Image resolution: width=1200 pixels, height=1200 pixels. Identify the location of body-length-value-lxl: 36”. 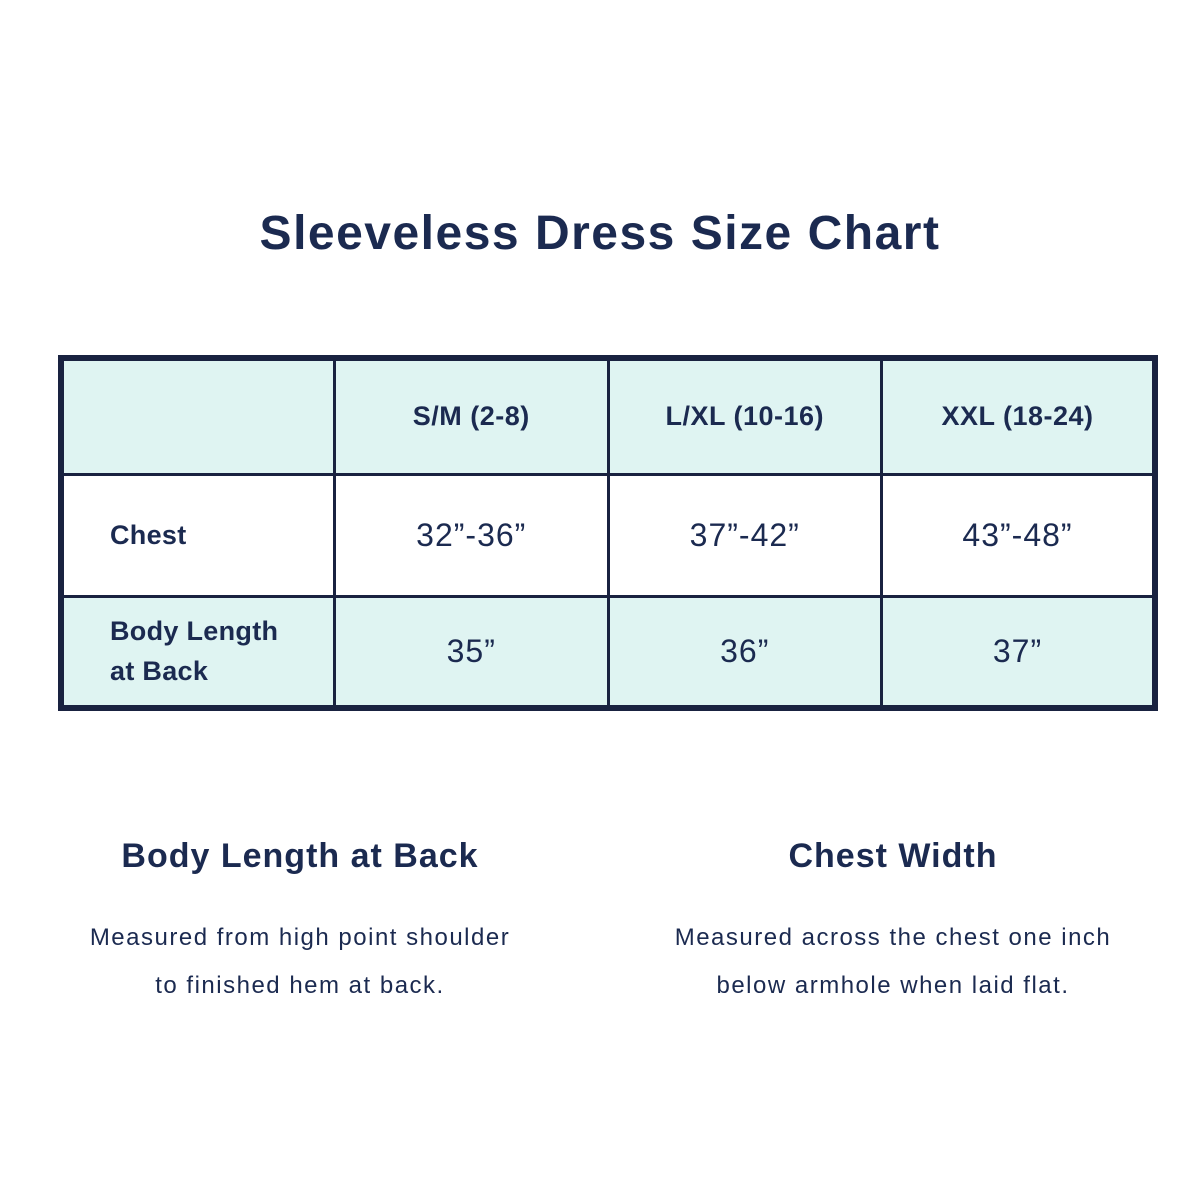
(744, 652).